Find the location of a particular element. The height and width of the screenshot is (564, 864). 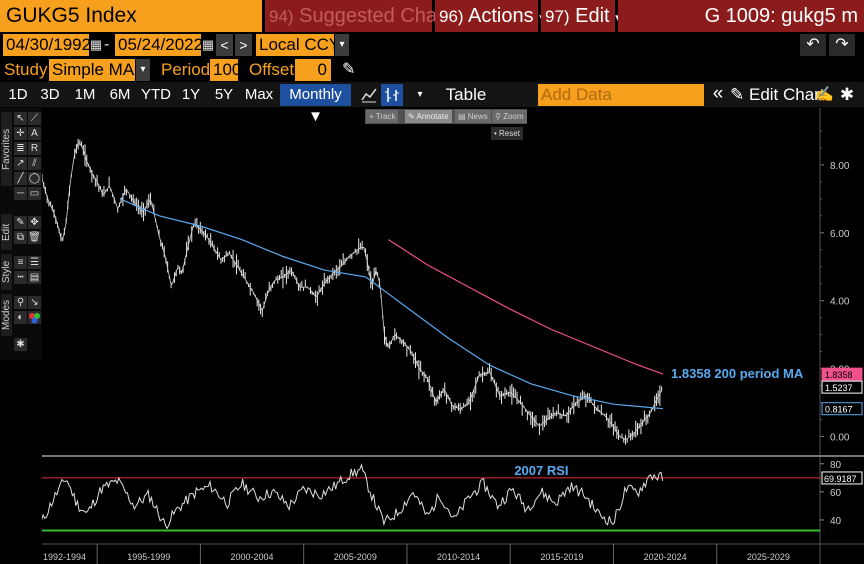

style-line-icon: ≡ is located at coordinates (20, 262).